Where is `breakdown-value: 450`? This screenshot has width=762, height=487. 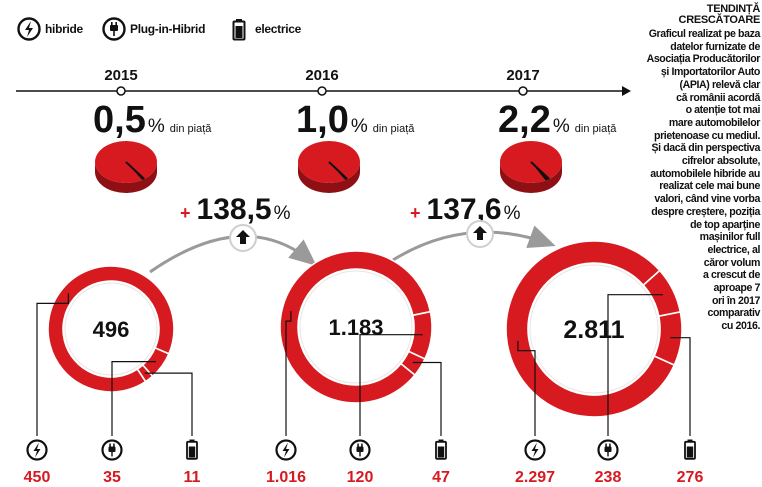
breakdown-value: 450 is located at coordinates (37, 477).